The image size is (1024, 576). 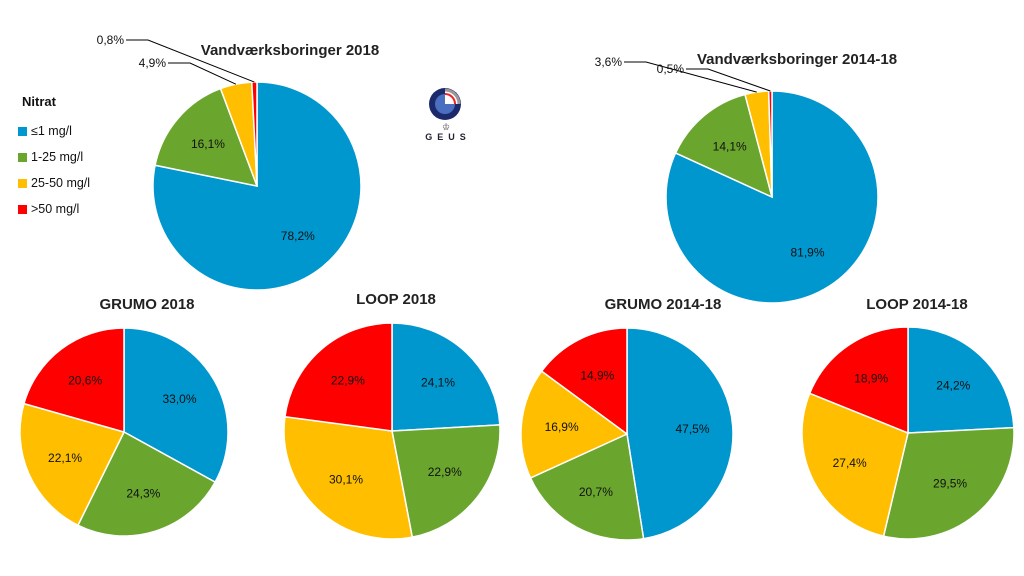 What do you see at coordinates (143, 494) in the screenshot?
I see `data-label: 24,3%` at bounding box center [143, 494].